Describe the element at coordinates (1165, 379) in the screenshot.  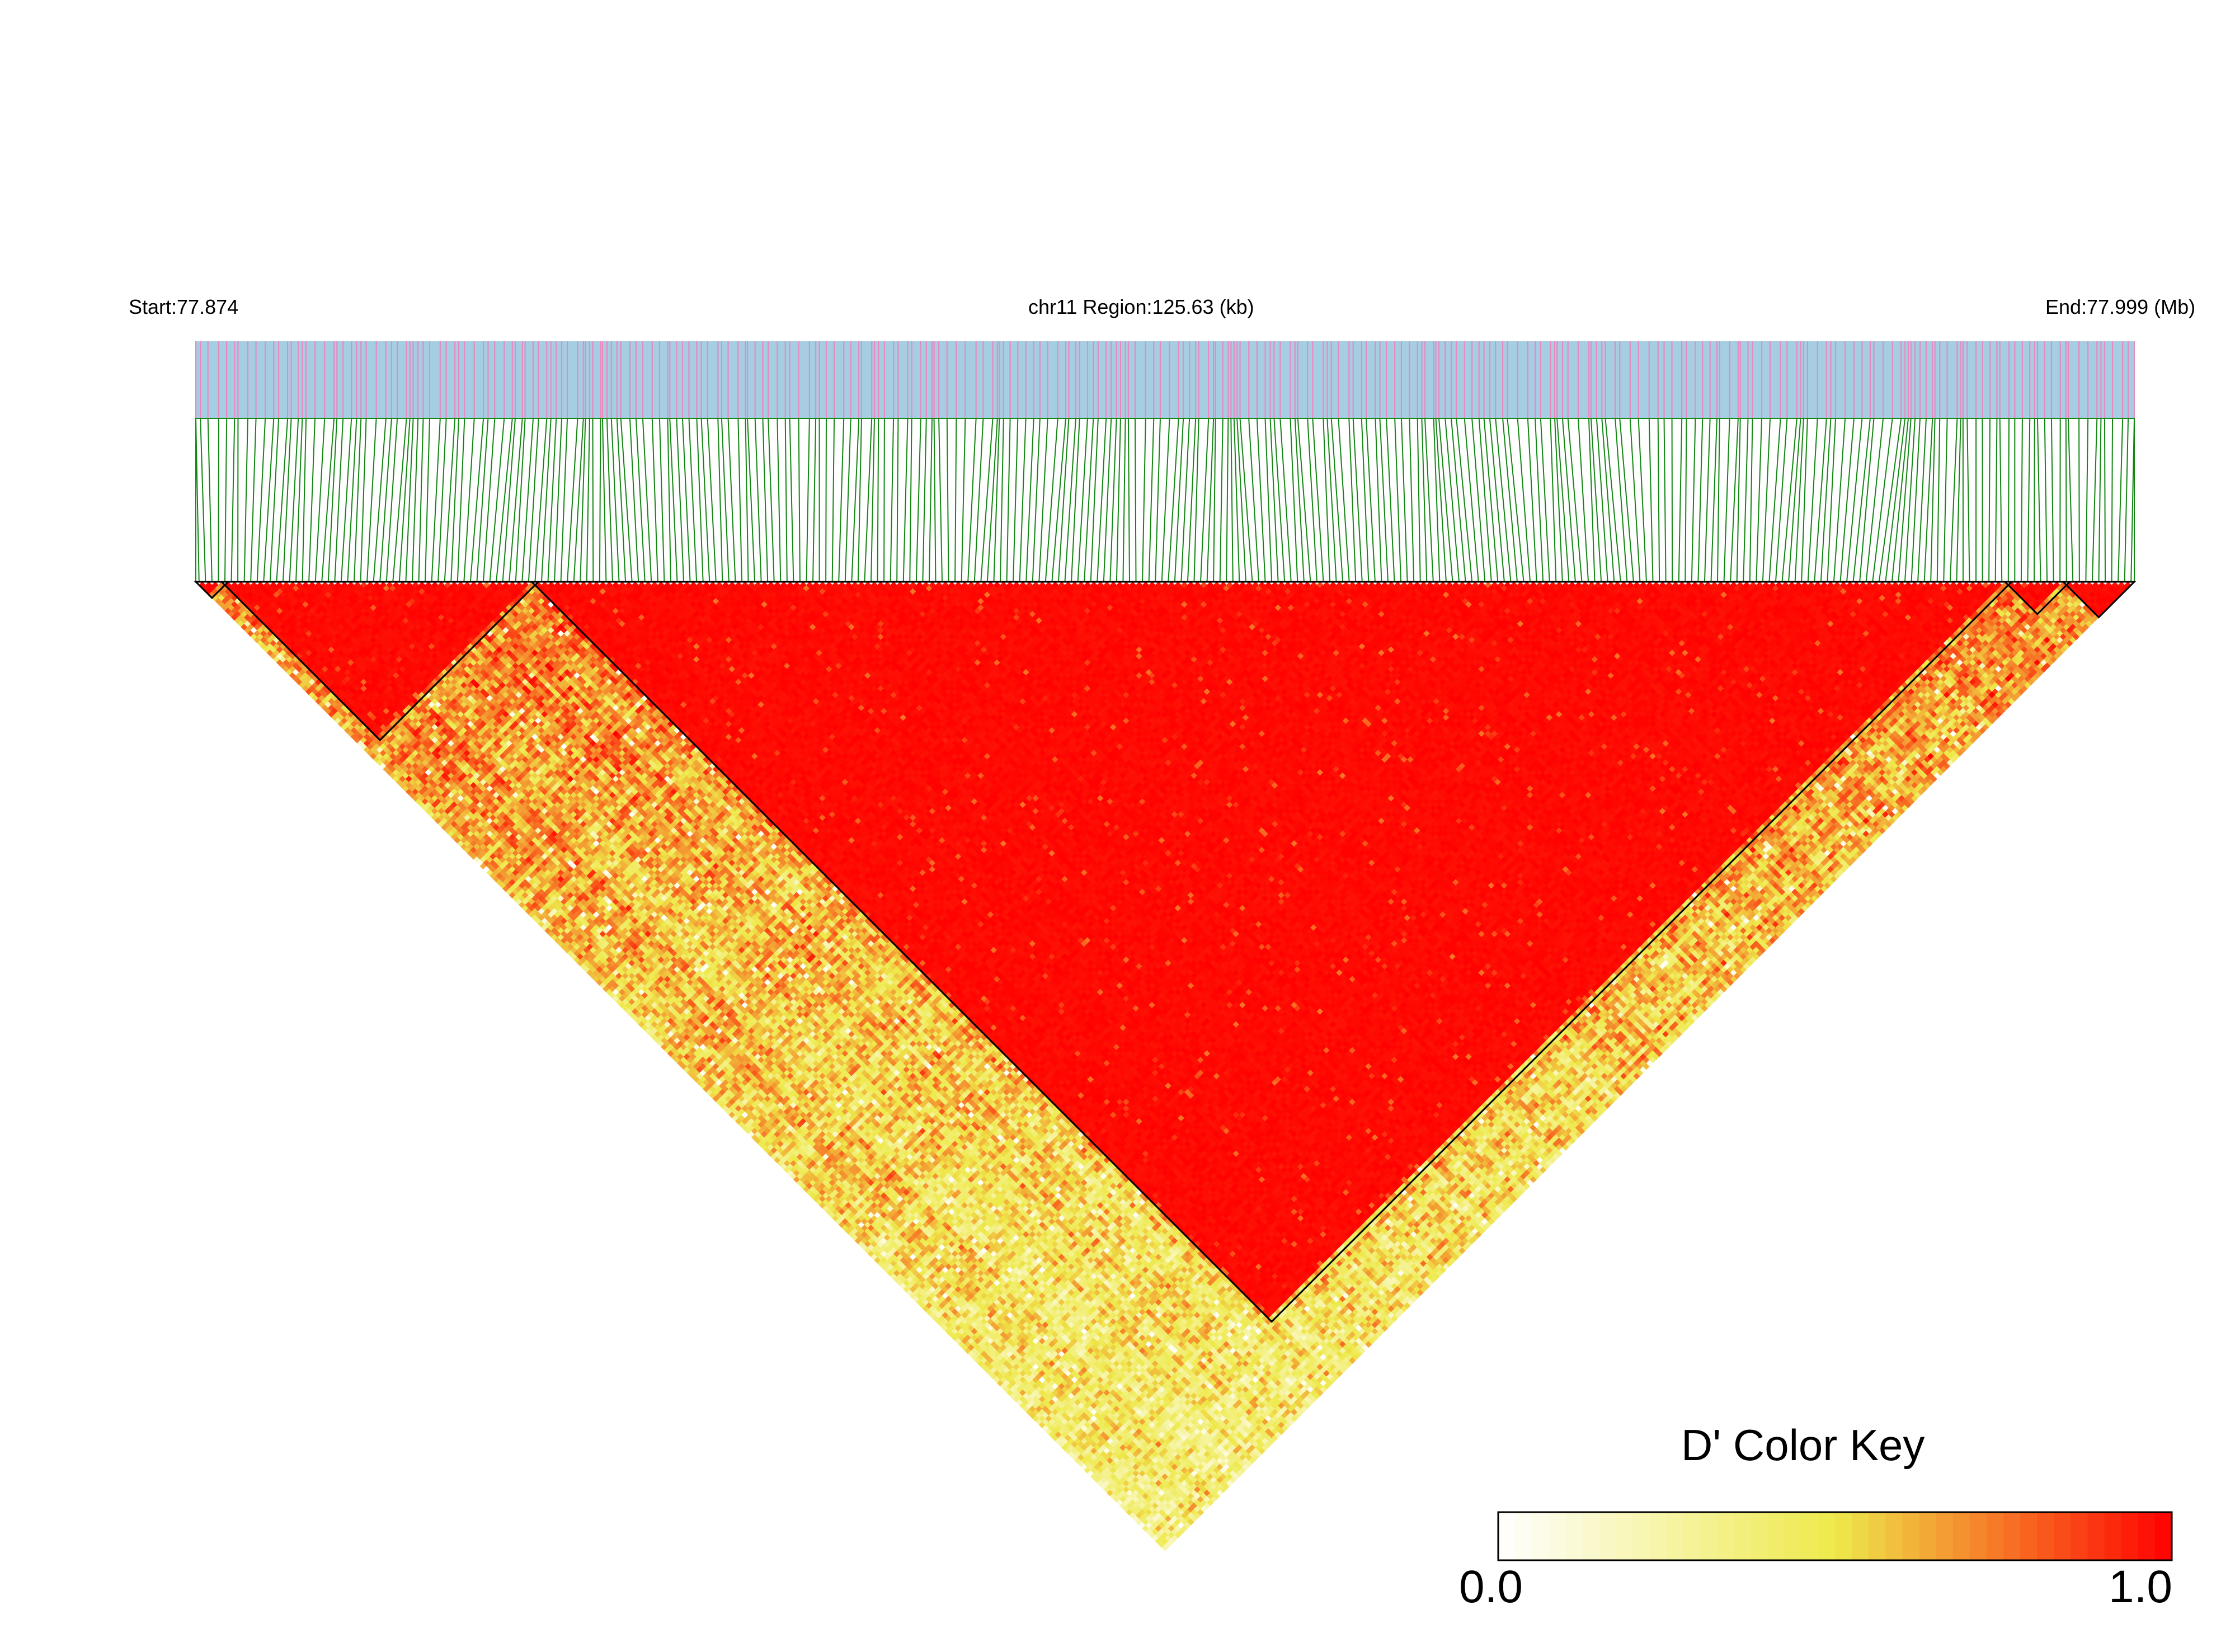
I see `snp-track-background` at that location.